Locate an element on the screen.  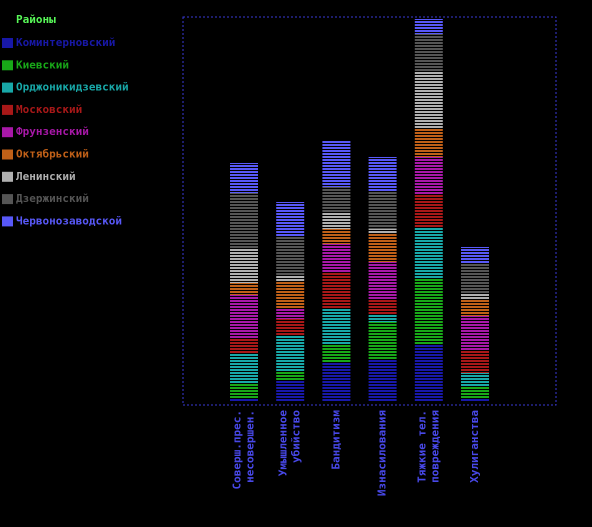
x-tick-label: Изнасилования is located at coordinates (382, 453).